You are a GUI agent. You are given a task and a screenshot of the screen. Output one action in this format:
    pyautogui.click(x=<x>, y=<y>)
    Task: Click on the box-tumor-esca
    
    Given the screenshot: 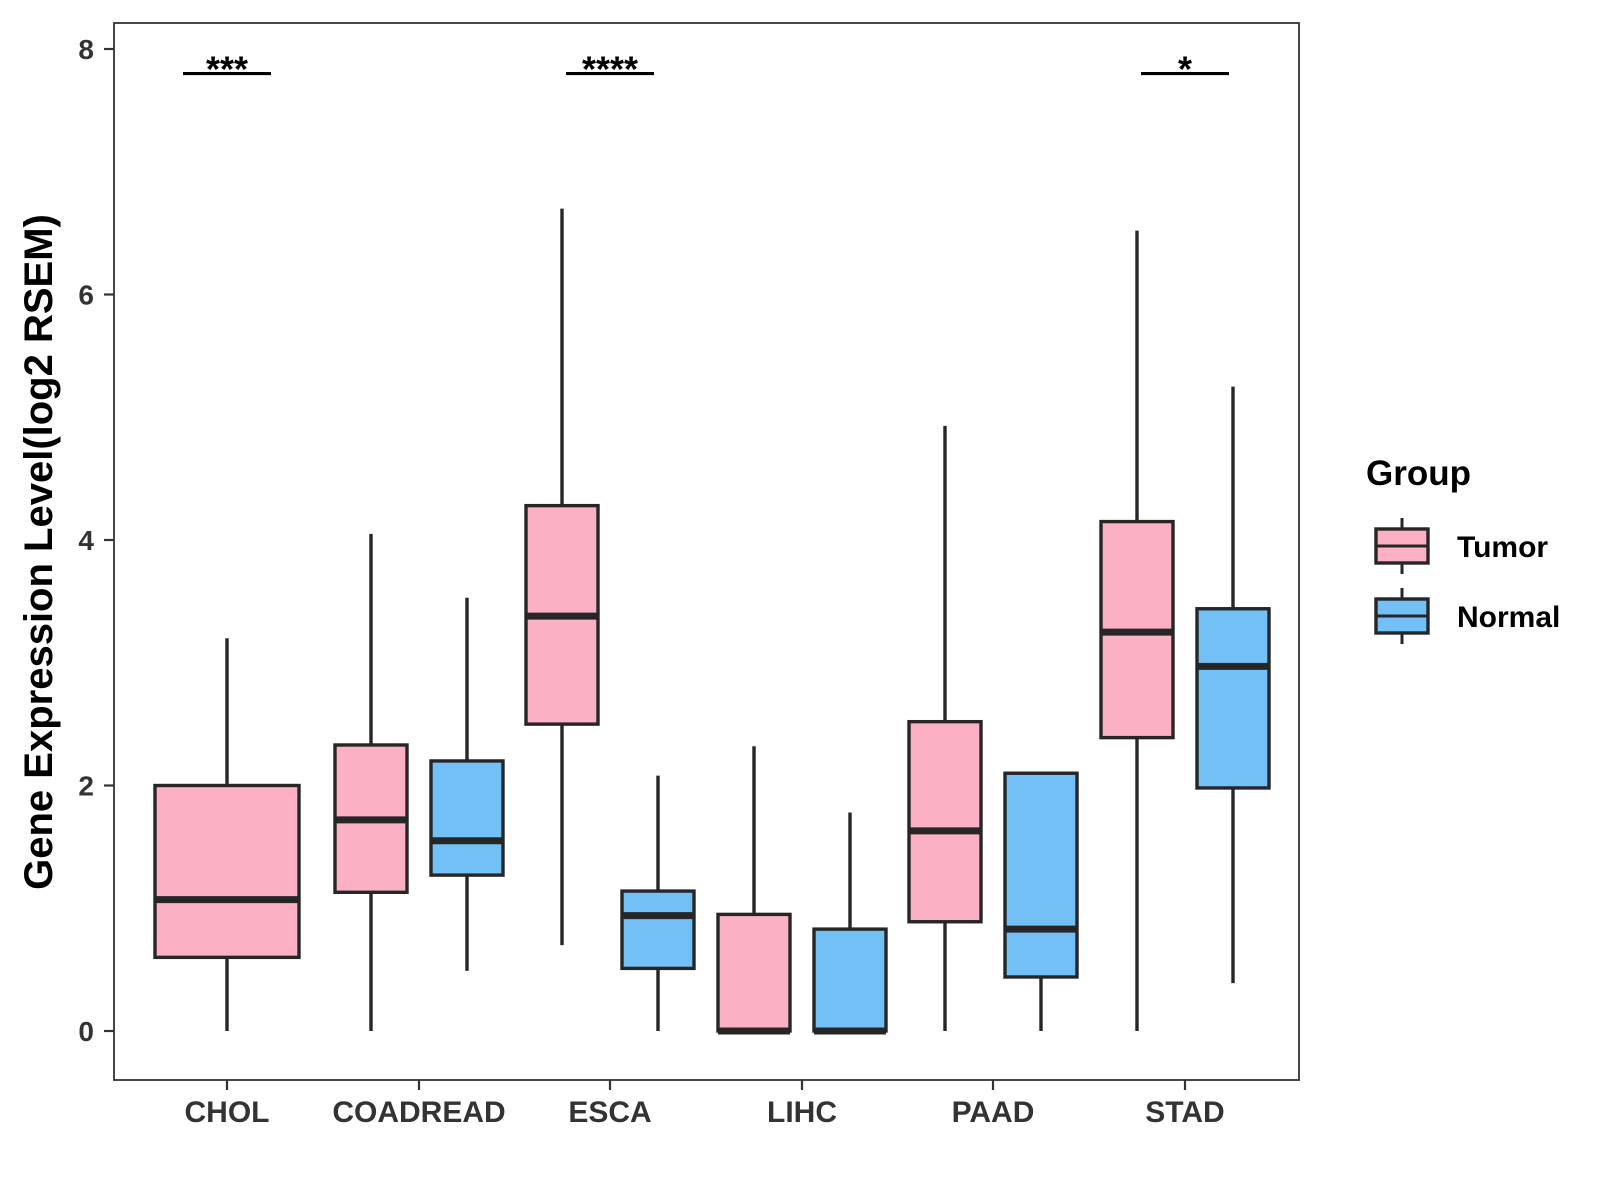 What is the action you would take?
    pyautogui.click(x=562, y=577)
    